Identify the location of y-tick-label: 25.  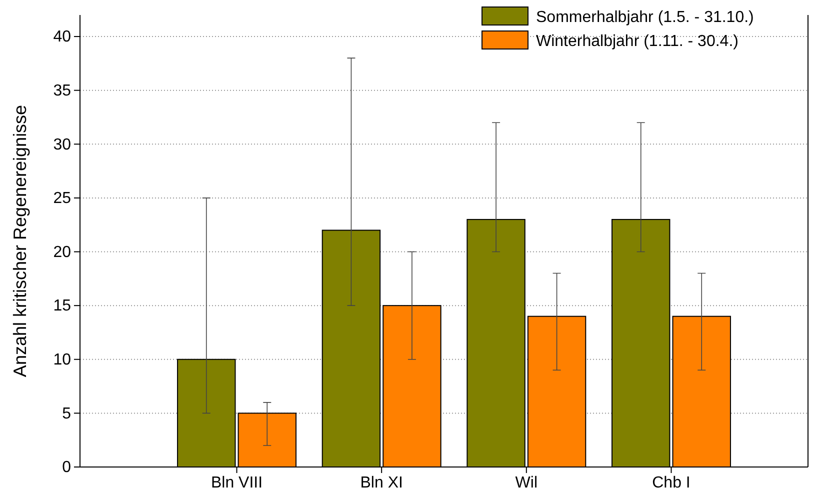
(62, 199).